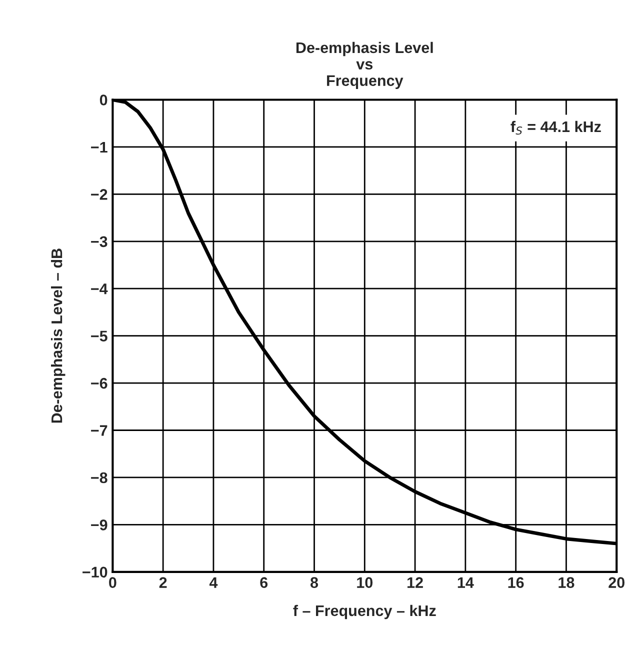  What do you see at coordinates (99, 242) in the screenshot?
I see `y-tick-label: −3` at bounding box center [99, 242].